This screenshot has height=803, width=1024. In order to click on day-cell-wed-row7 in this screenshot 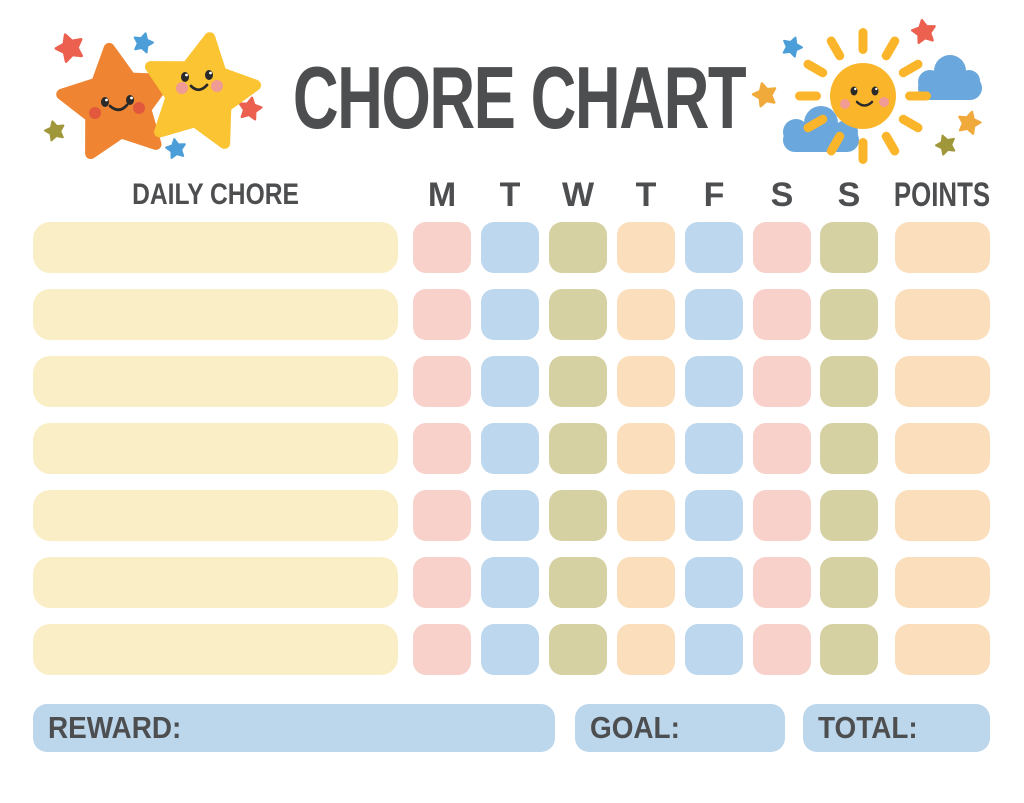, I will do `click(578, 649)`.